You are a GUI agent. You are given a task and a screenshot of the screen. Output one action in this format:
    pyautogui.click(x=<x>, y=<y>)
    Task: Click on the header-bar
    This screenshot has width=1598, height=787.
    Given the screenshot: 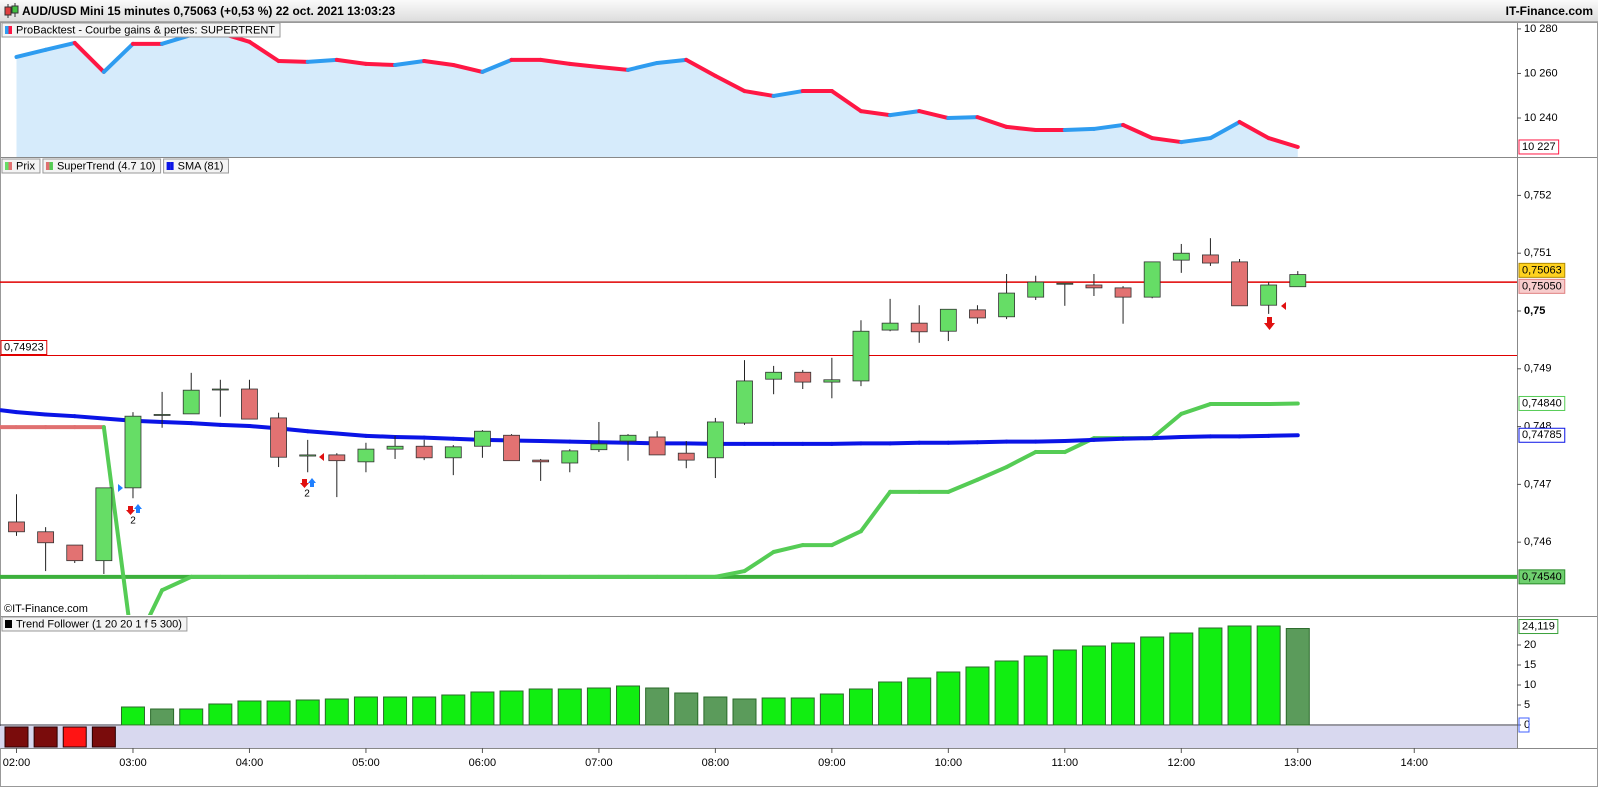 What is the action you would take?
    pyautogui.click(x=799, y=11)
    